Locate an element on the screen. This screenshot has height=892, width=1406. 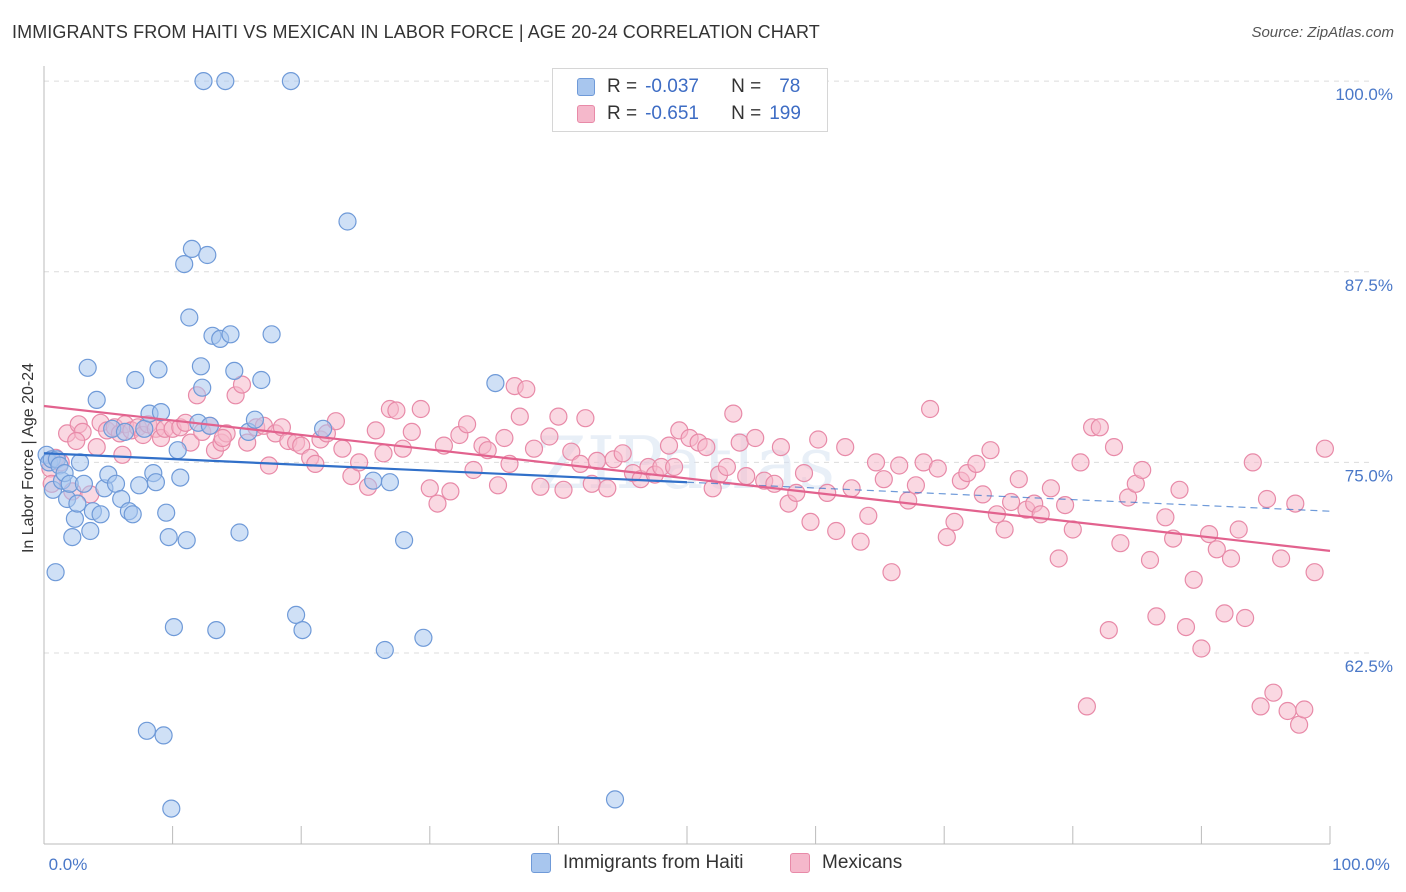
legend-row-mexicans: R = -0.651 N = 199 is located at coordinates (689, 114).